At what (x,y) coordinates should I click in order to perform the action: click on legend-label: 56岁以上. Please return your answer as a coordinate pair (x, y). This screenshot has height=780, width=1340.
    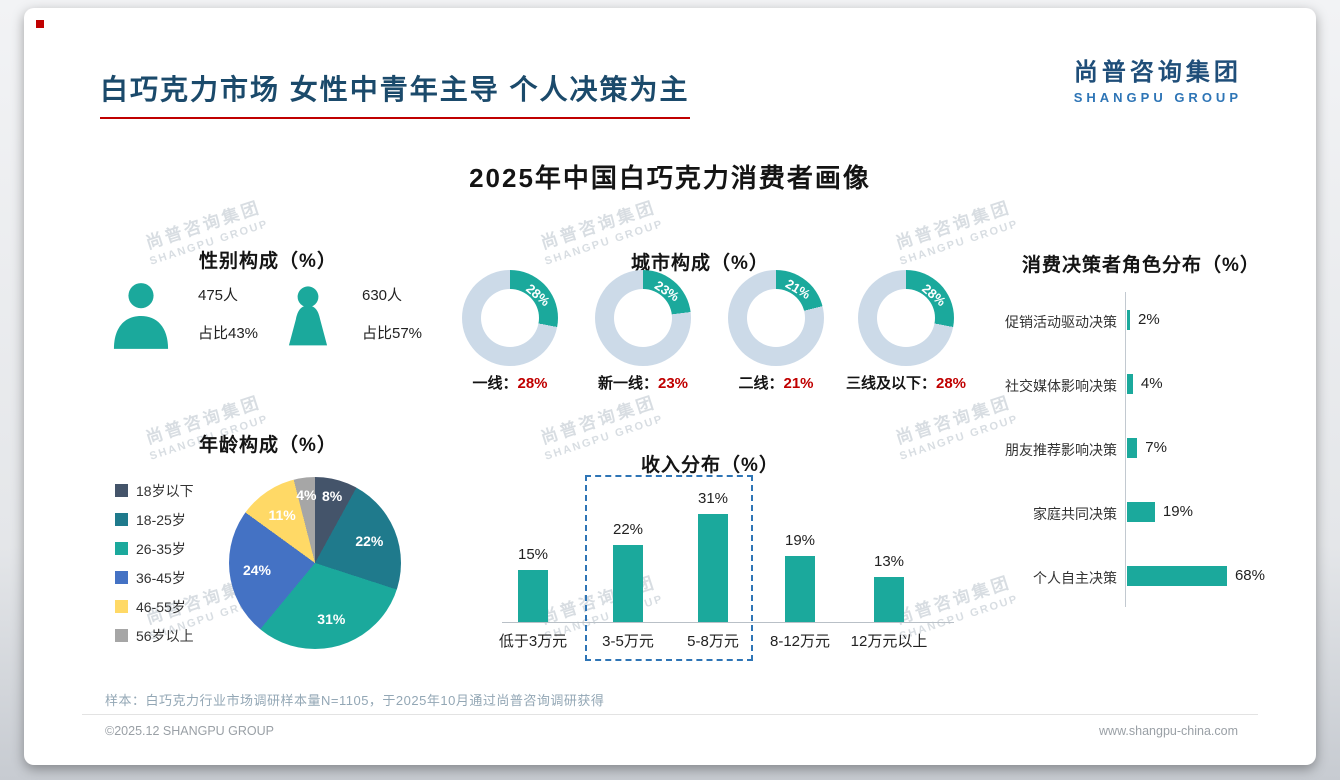
    Looking at the image, I should click on (165, 635).